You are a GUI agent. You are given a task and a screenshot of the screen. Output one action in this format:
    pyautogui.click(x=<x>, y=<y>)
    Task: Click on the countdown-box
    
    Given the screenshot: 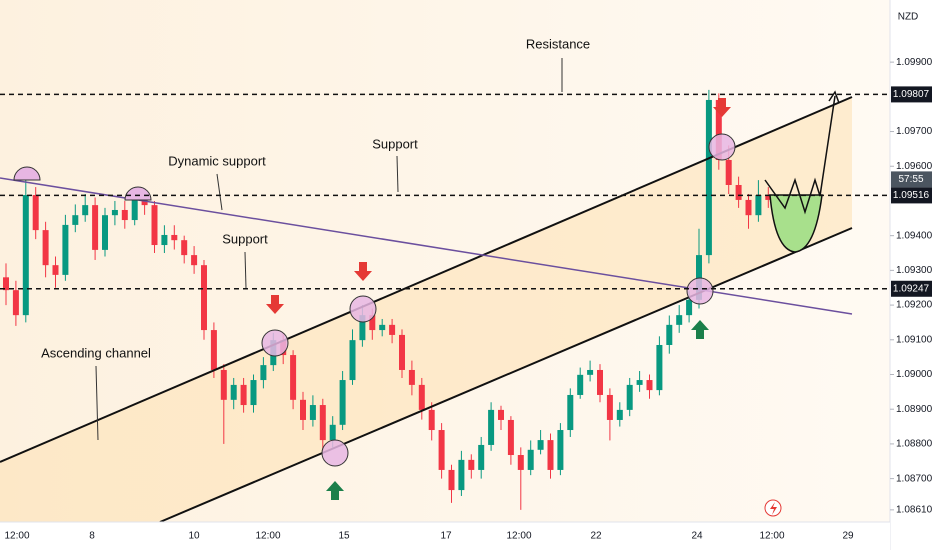 What is the action you would take?
    pyautogui.click(x=911, y=179)
    